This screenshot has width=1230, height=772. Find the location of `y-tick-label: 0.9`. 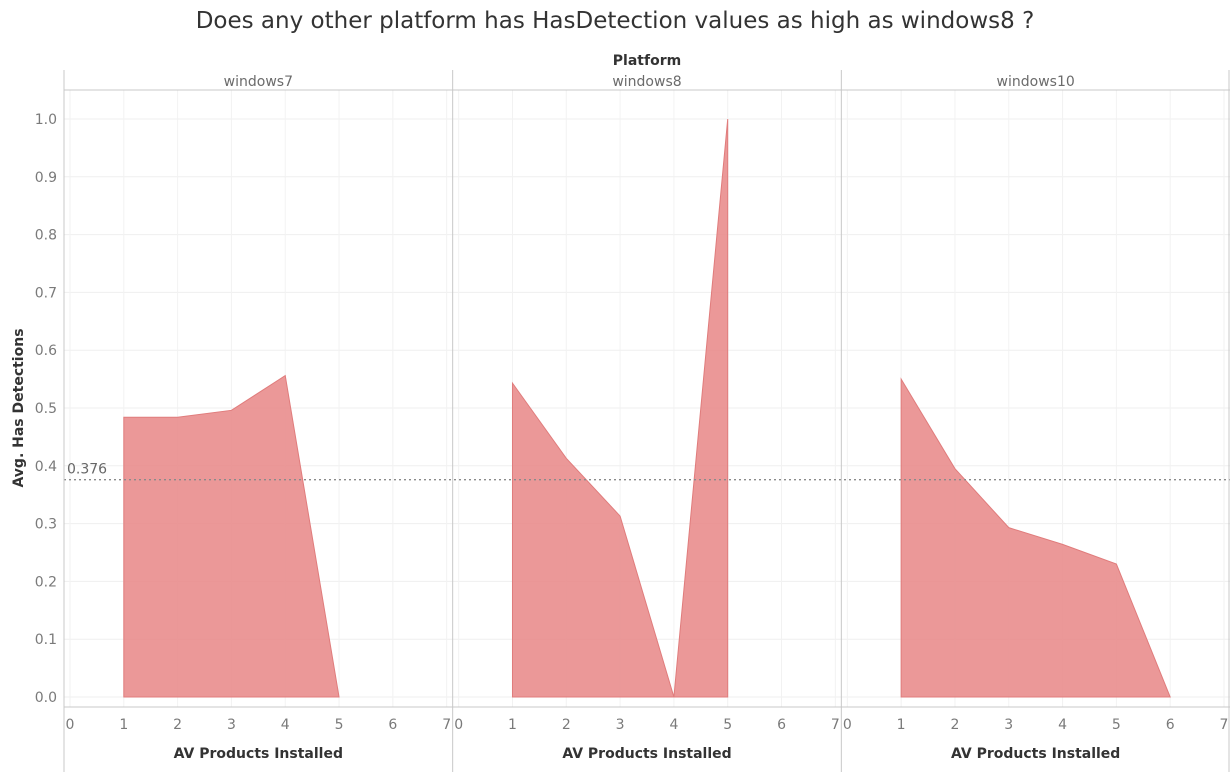

y-tick-label: 0.9 is located at coordinates (46, 178).